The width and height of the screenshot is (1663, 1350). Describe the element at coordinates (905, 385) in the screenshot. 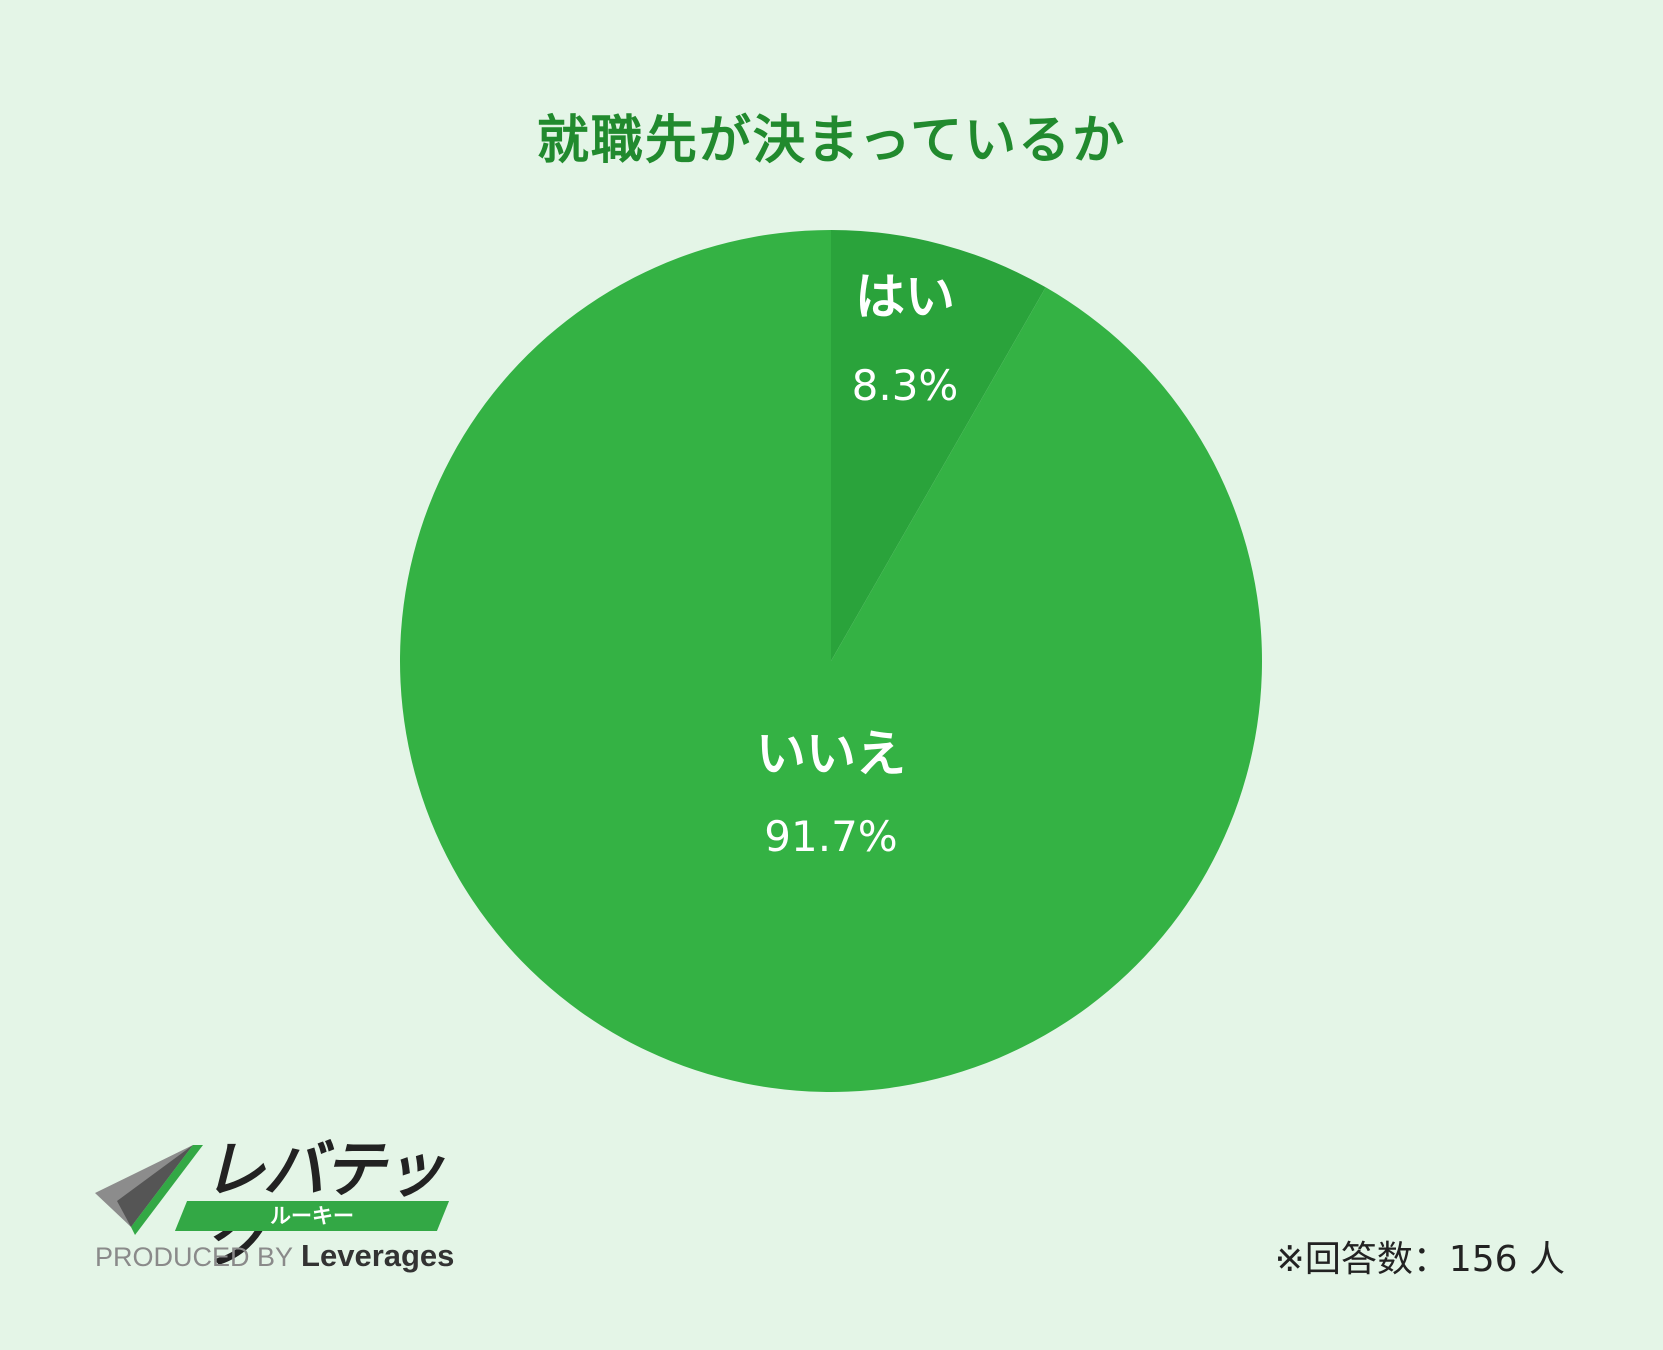

I see `slice-value-0: 8.3%` at that location.